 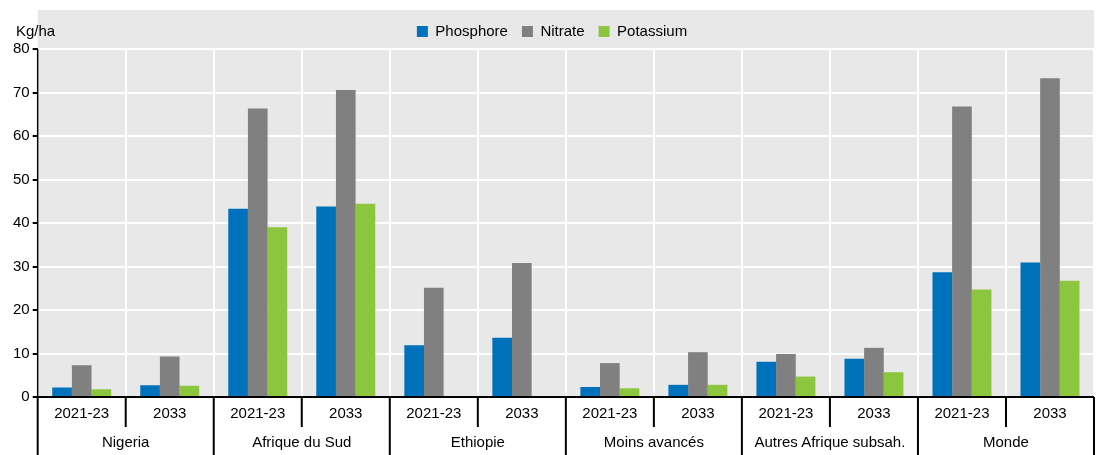 What do you see at coordinates (562, 30) in the screenshot?
I see `legend-label: Nitrate` at bounding box center [562, 30].